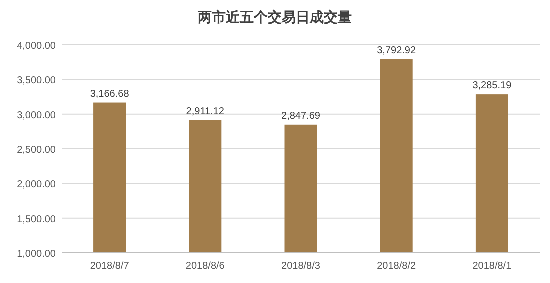 The height and width of the screenshot is (283, 550). I want to click on y-tick-label: 3,000.00, so click(36, 116).